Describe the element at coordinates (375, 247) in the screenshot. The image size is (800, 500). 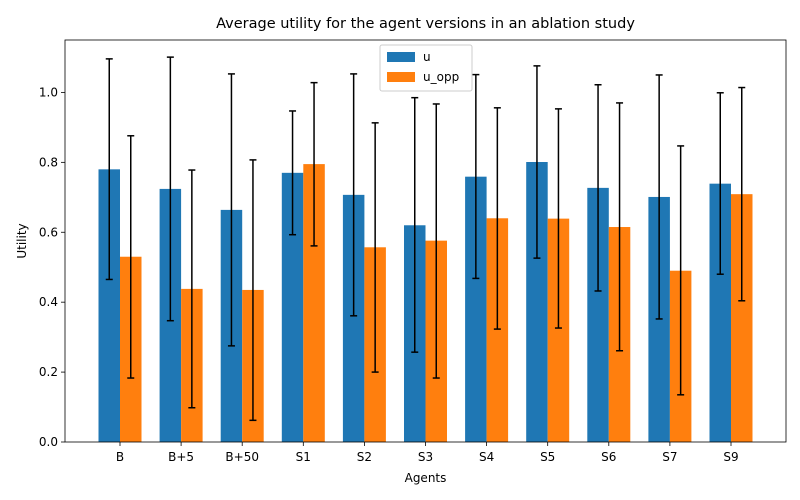
I see `errorbar-u_opp-S2` at that location.